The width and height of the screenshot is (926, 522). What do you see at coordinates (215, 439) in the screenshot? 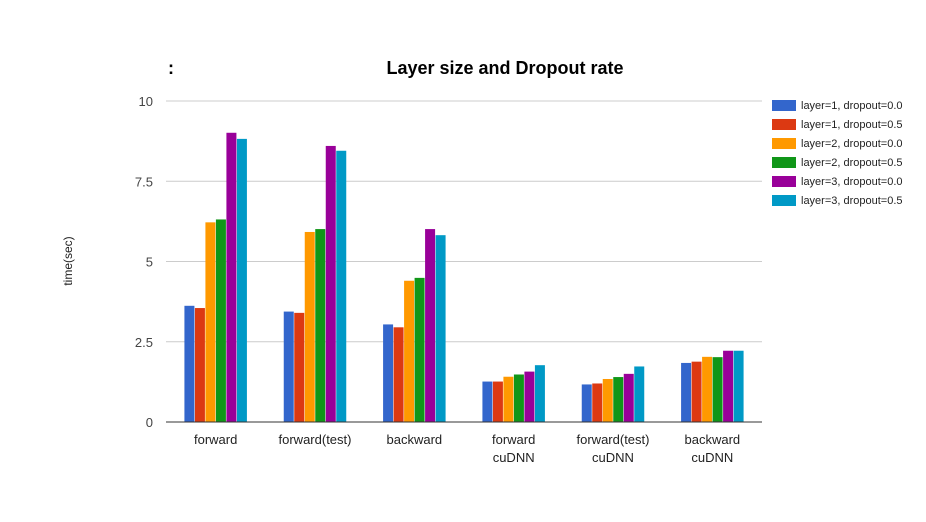
I see `x-category-label: forward` at bounding box center [215, 439].